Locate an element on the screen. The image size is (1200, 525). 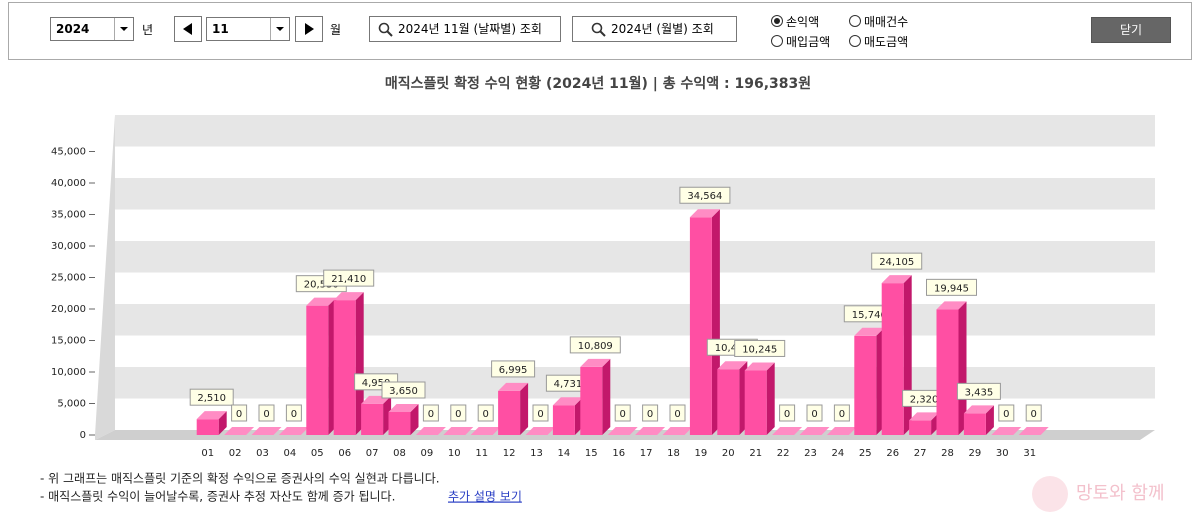
x-tick-label: 18 is located at coordinates (673, 453).